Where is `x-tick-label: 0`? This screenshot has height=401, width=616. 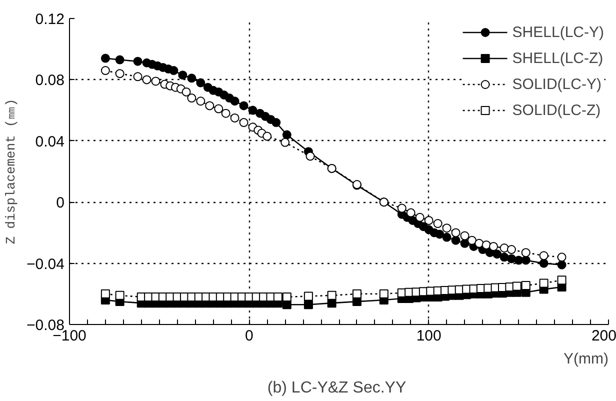
x-tick-label: 0 is located at coordinates (249, 336).